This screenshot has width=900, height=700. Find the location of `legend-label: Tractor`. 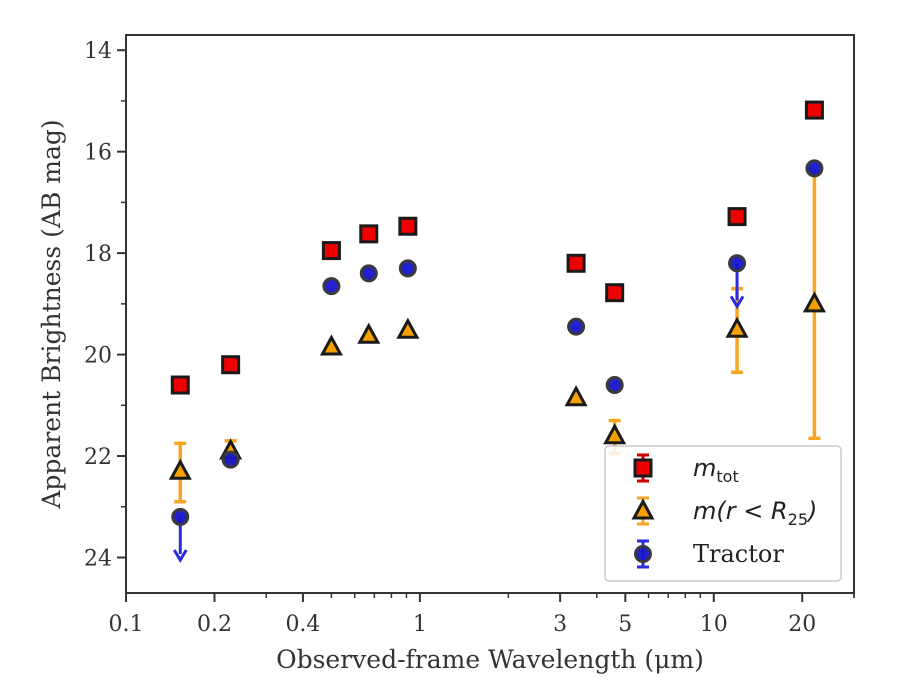

legend-label: Tractor is located at coordinates (738, 554).